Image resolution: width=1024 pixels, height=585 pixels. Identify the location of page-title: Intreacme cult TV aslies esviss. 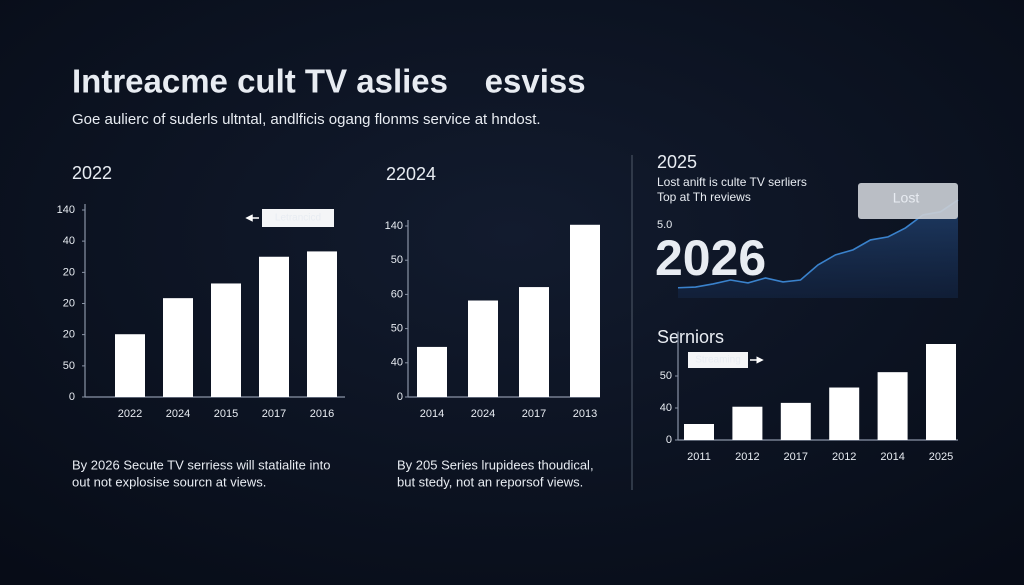
(329, 81).